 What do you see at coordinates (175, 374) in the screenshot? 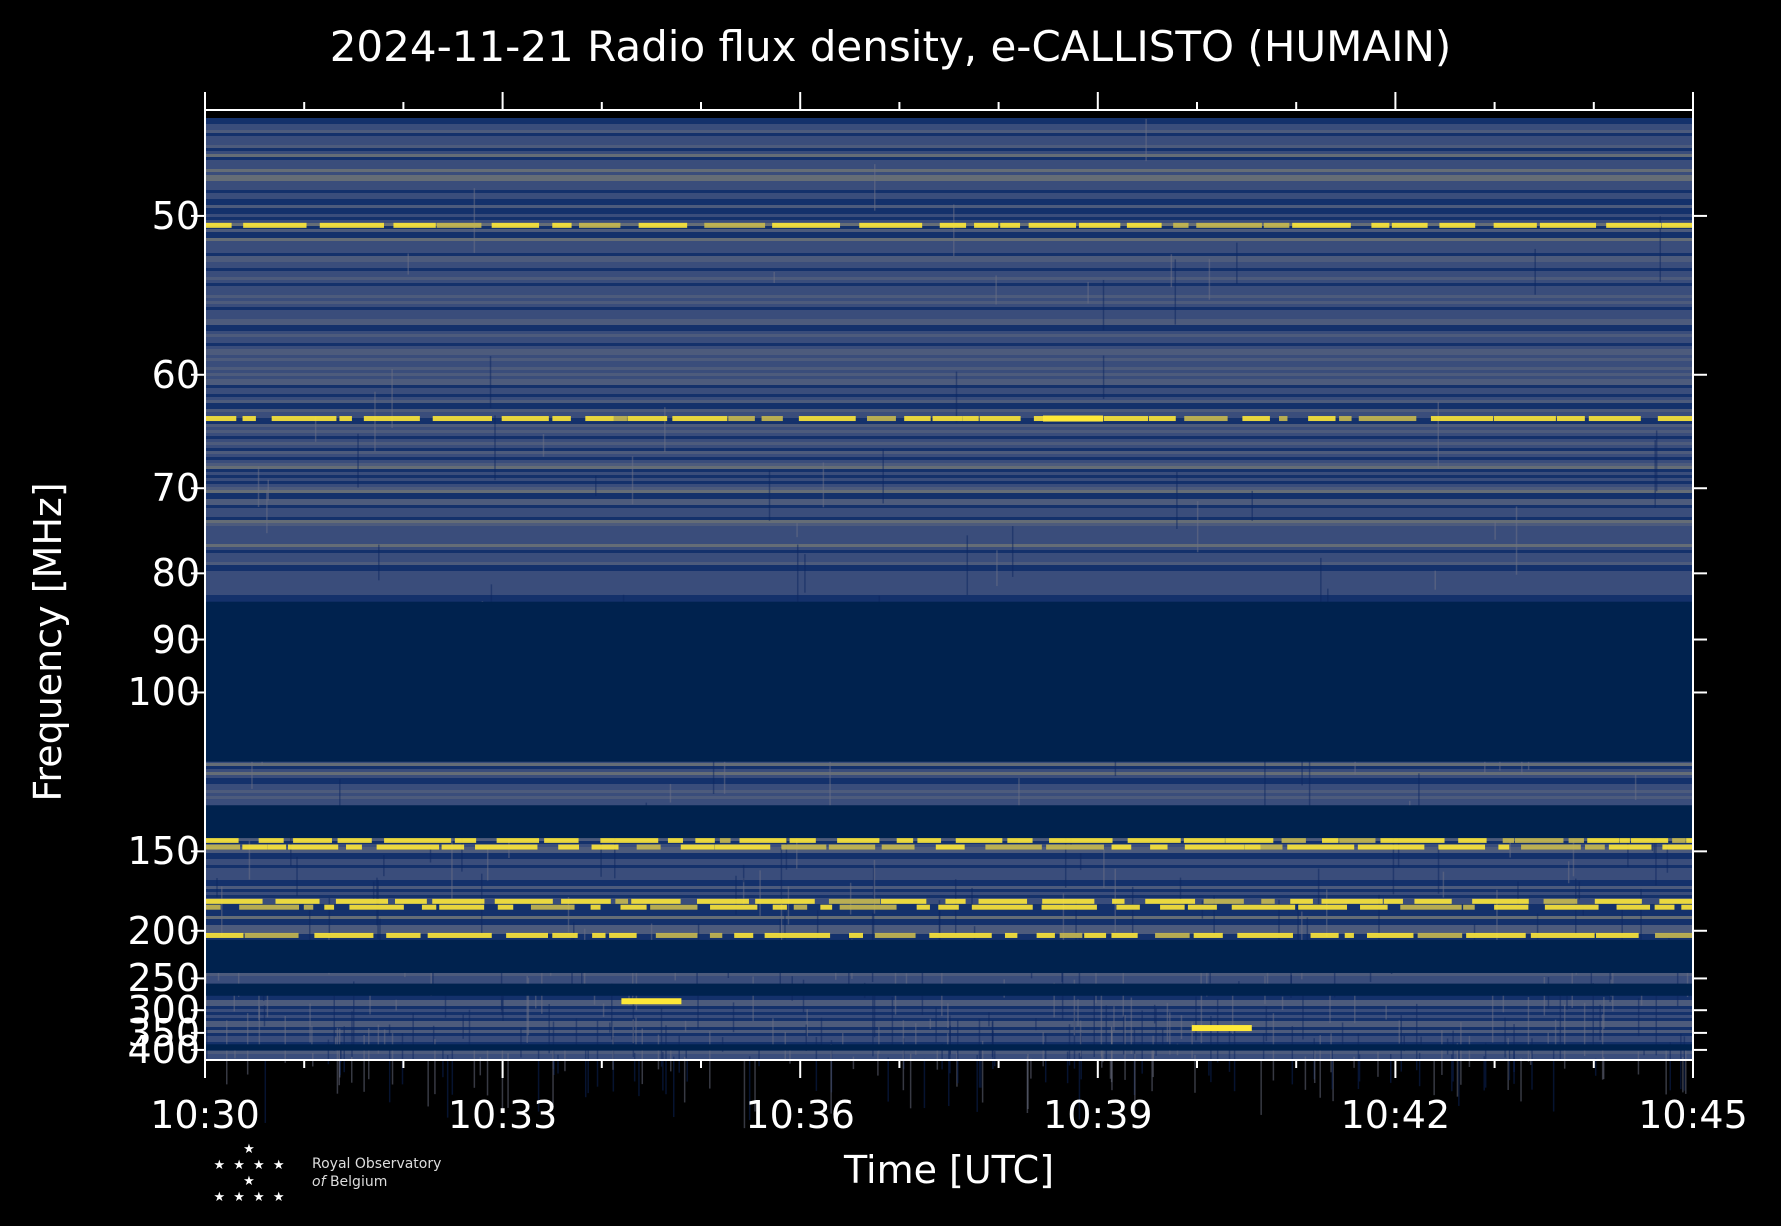
I see `y-tick-label: 60` at bounding box center [175, 374].